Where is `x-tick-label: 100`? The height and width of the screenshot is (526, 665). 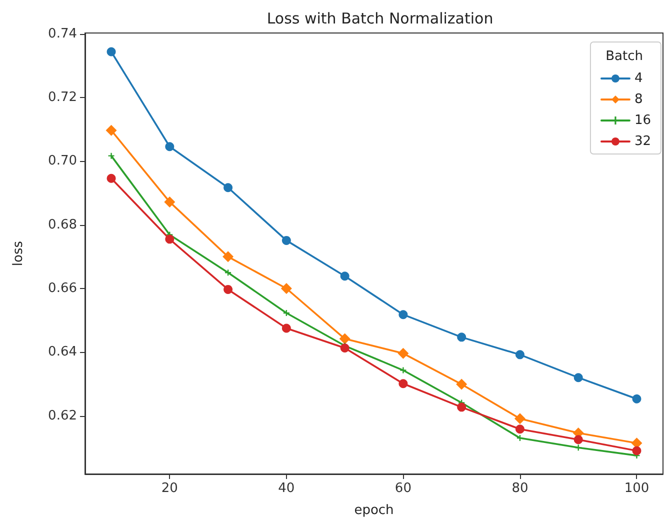 x-tick-label: 100 is located at coordinates (637, 488).